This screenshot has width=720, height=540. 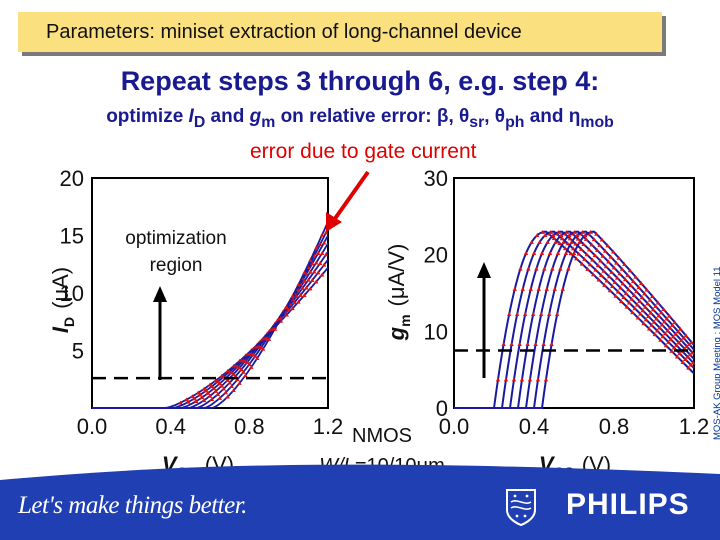 I want to click on footer-brand: PHILIPS, so click(x=628, y=504).